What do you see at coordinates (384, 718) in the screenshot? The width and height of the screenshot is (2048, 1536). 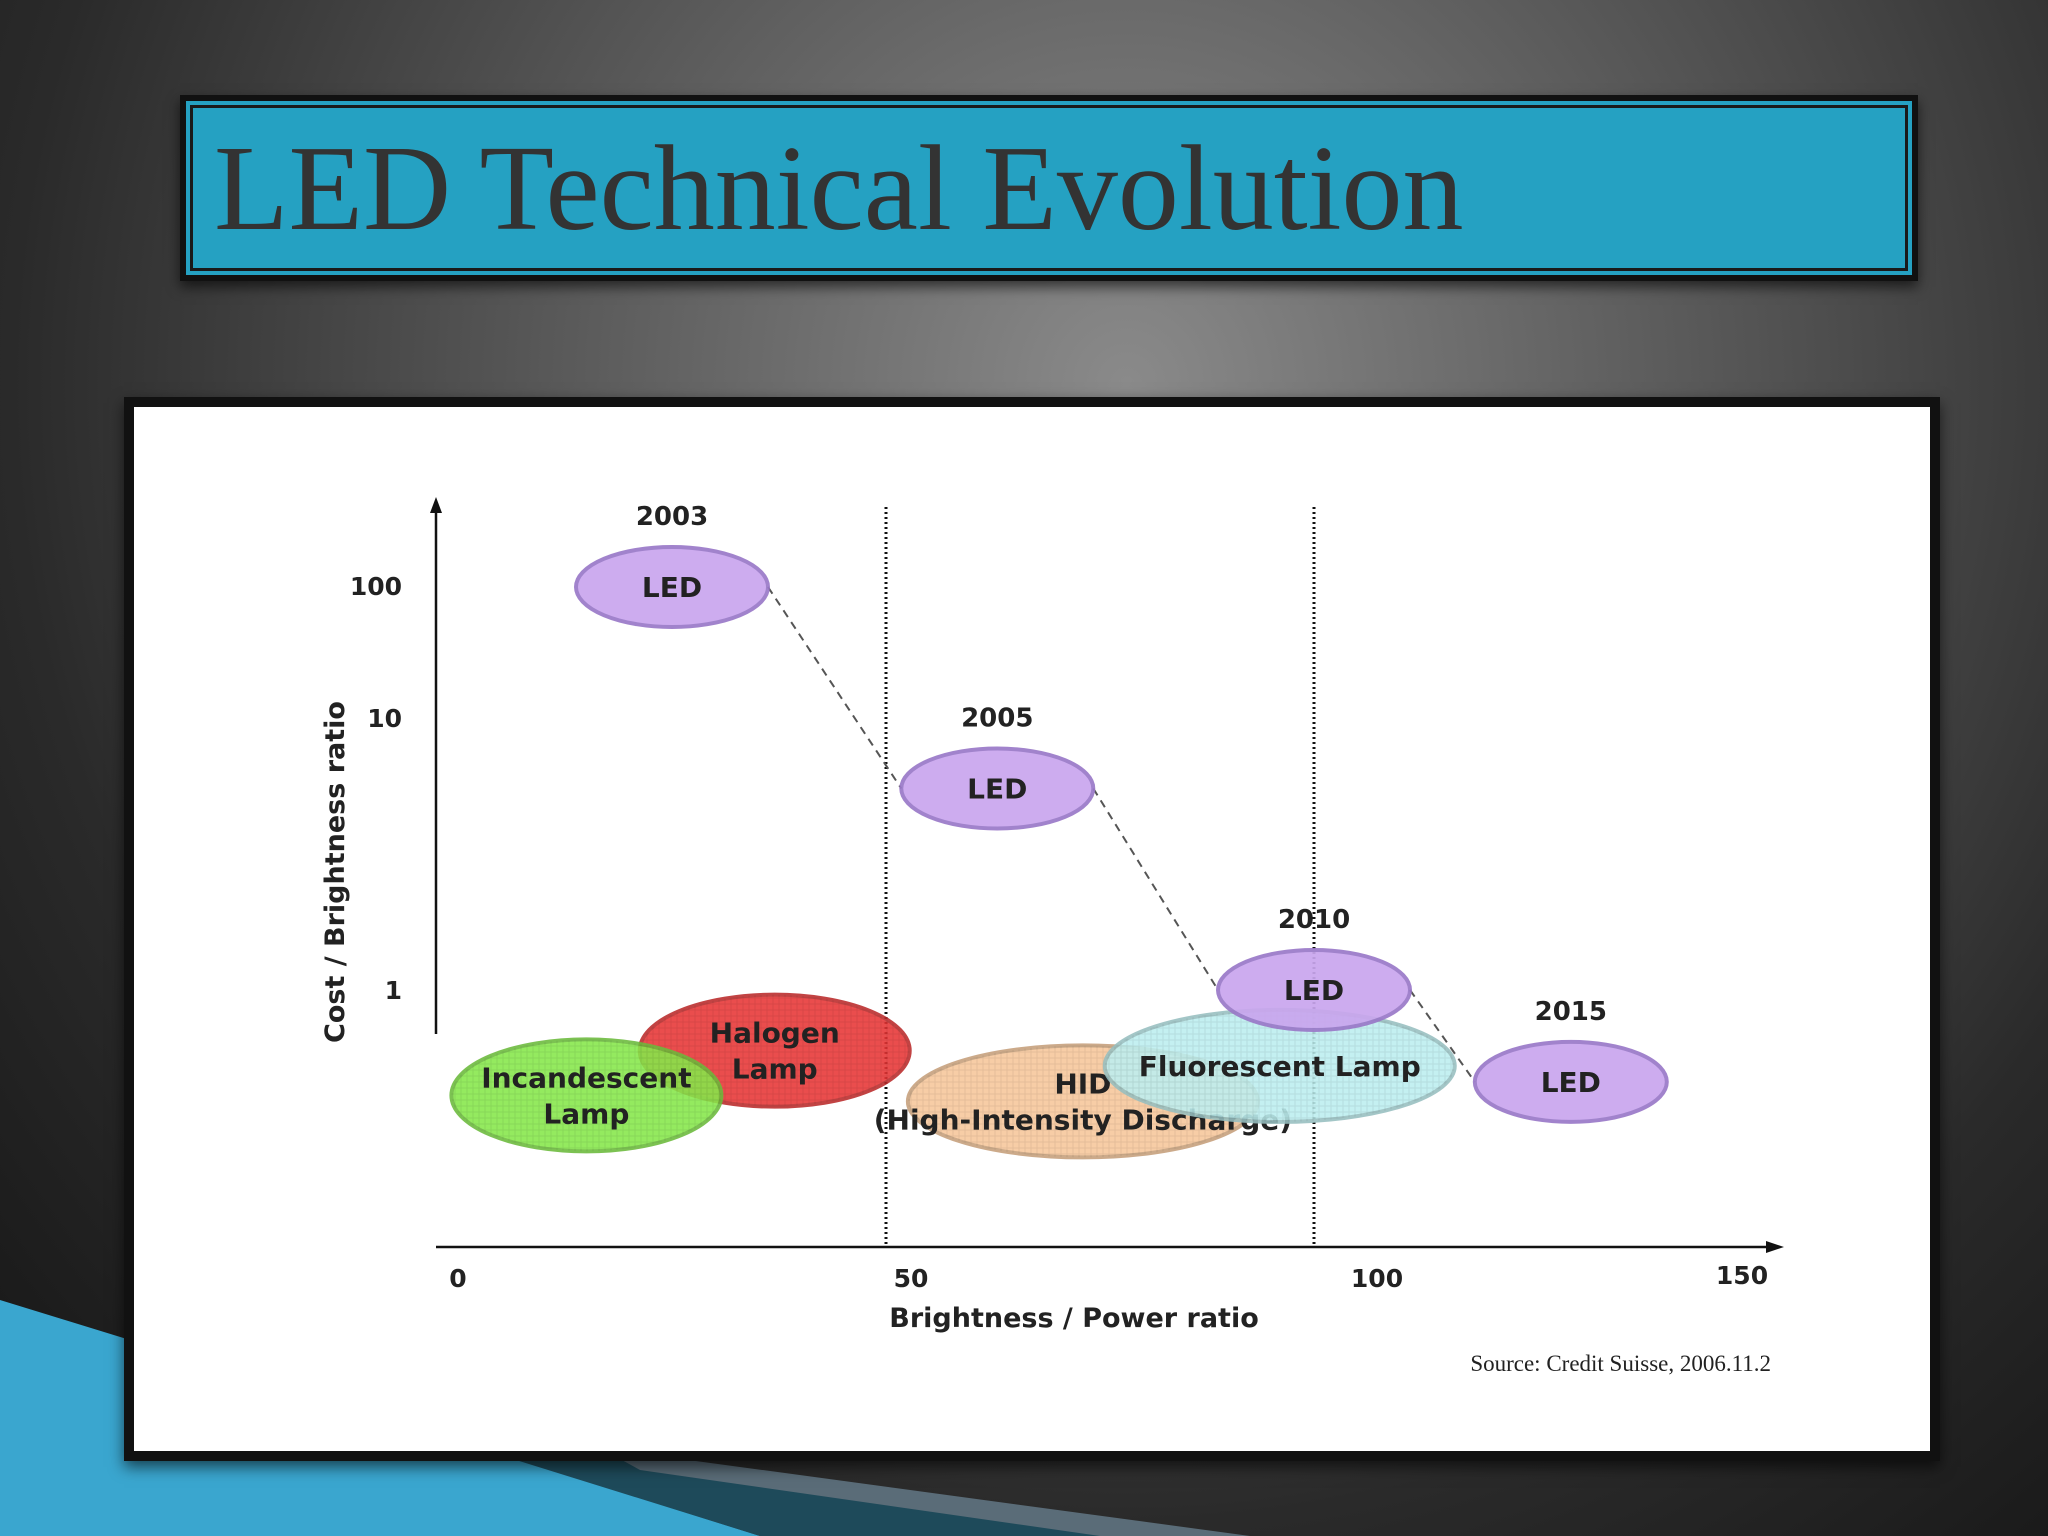 I see `y-tick-label: 10` at bounding box center [384, 718].